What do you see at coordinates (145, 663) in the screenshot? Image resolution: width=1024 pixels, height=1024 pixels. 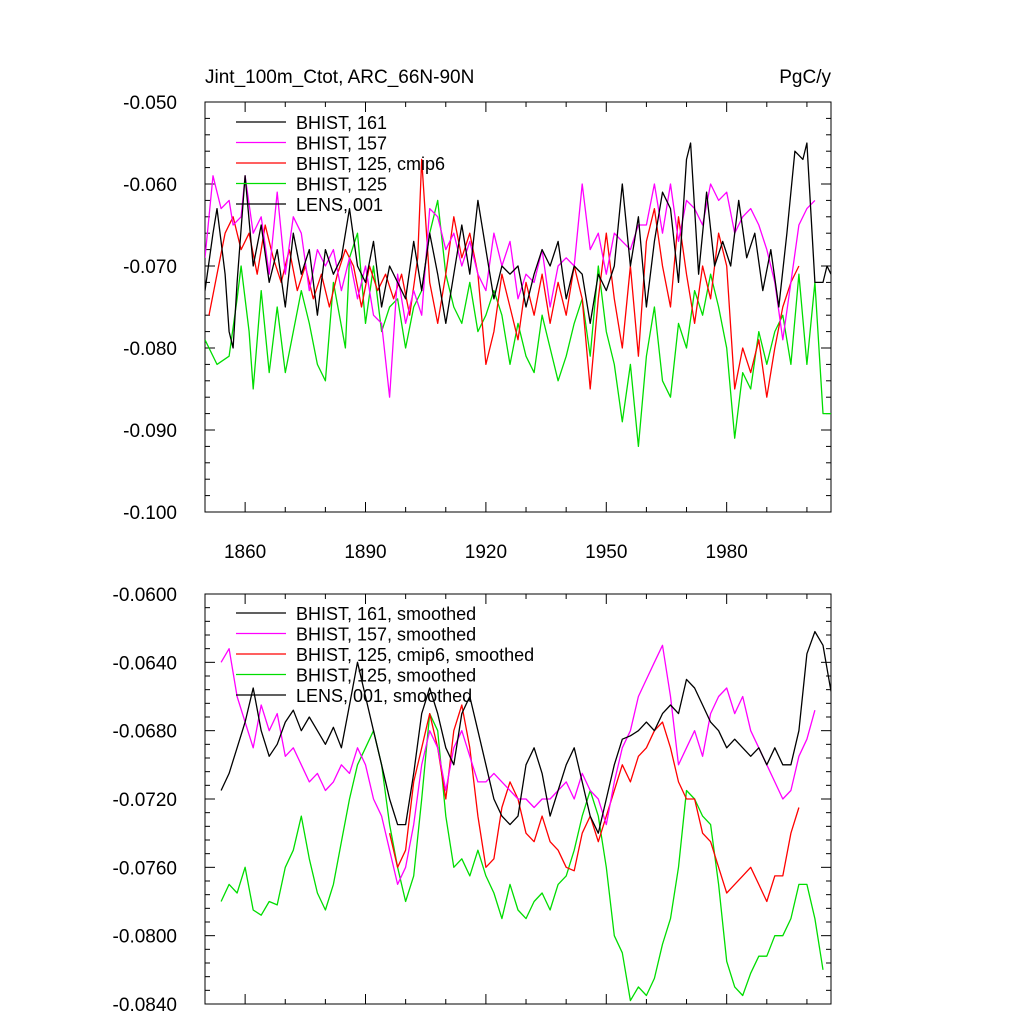 I see `y-tick-label: -0.0640` at bounding box center [145, 663].